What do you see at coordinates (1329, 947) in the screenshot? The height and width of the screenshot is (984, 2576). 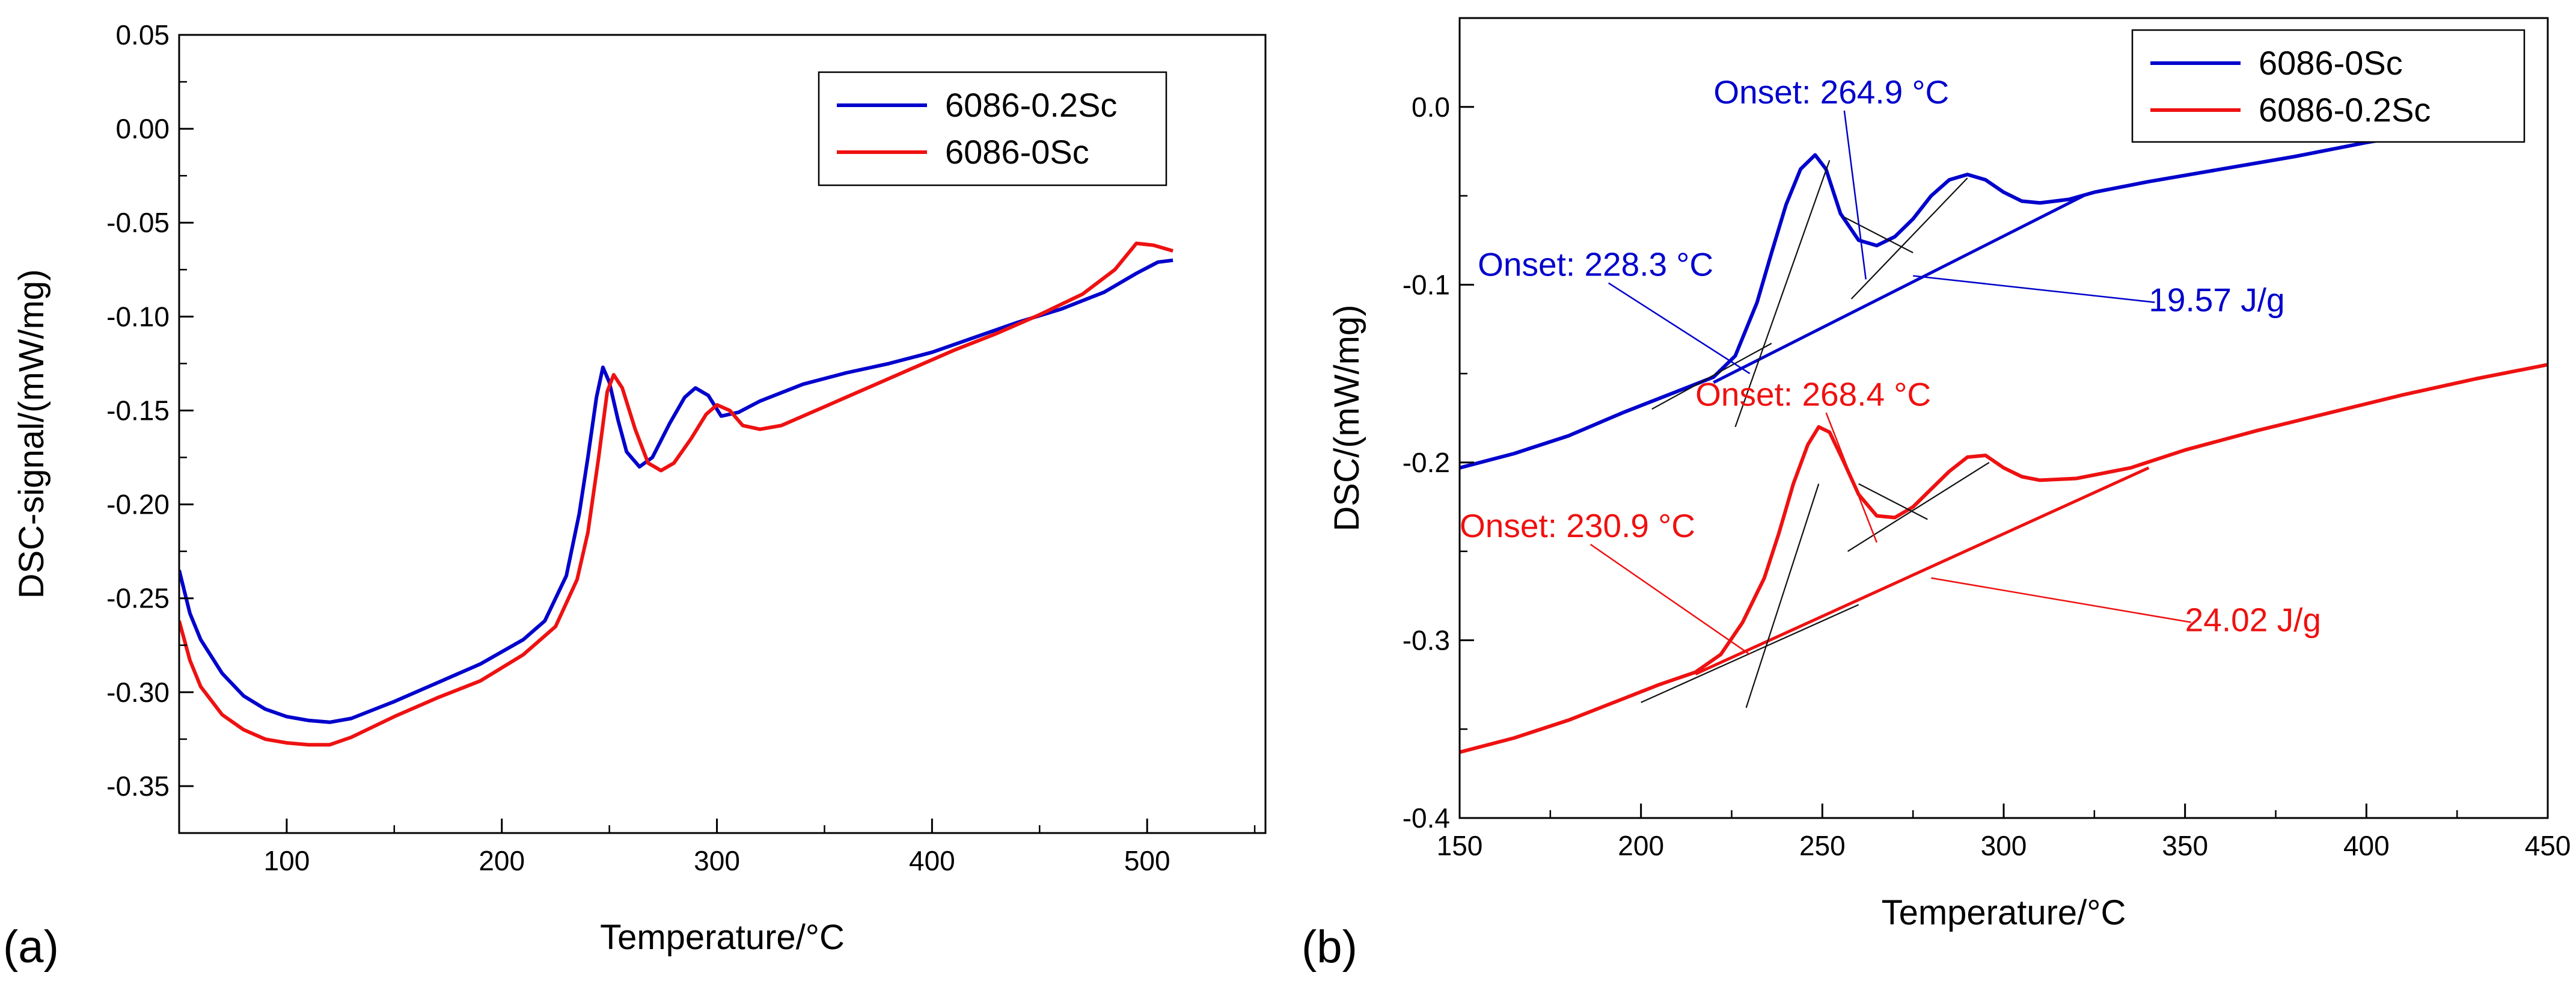 I see `panel-label: (b)` at bounding box center [1329, 947].